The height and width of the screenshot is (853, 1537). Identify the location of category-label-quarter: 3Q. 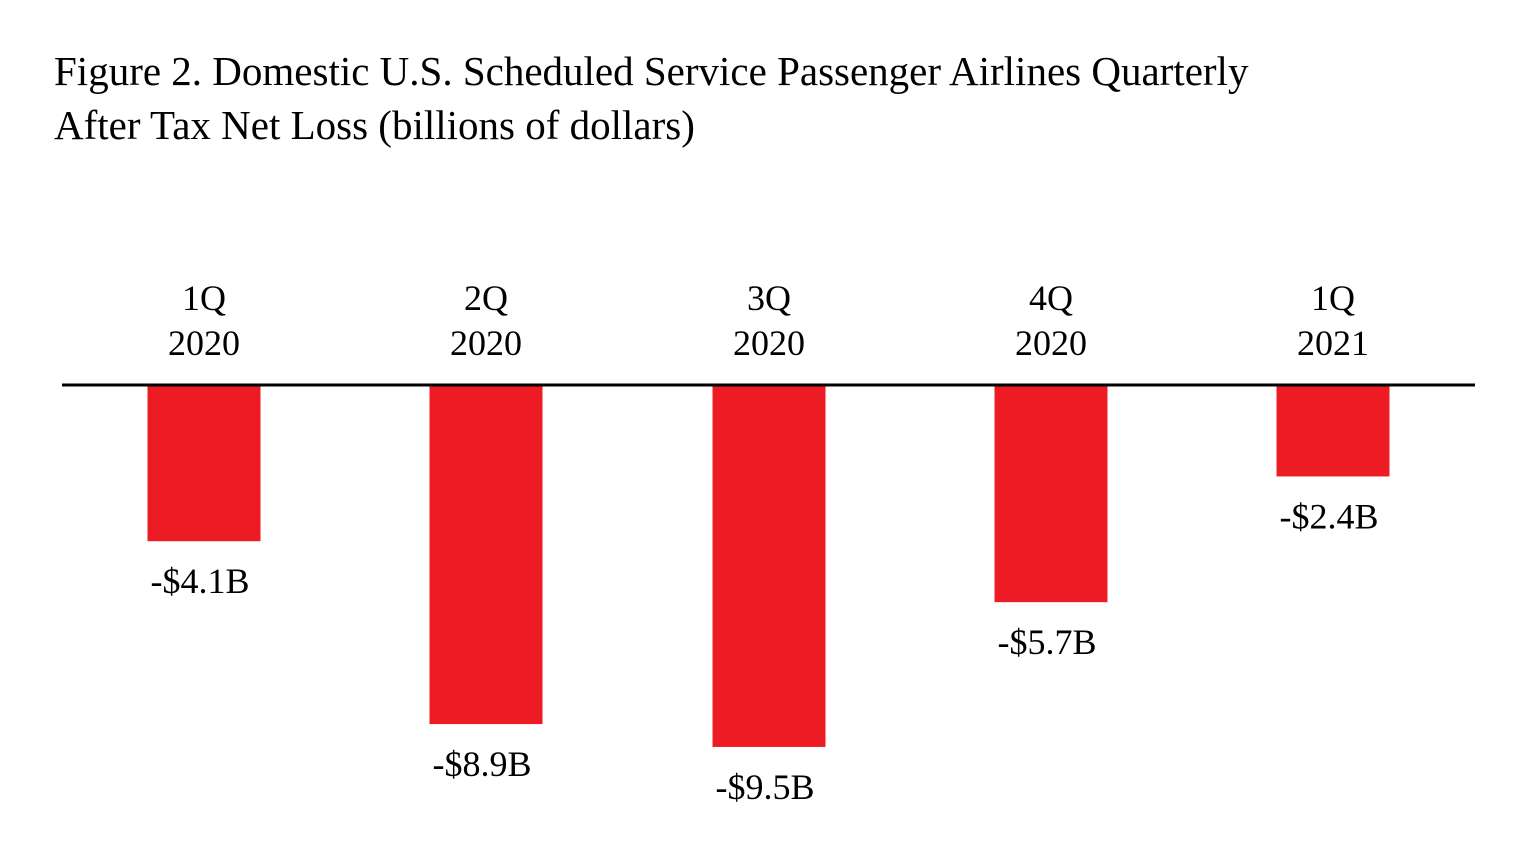
(769, 298).